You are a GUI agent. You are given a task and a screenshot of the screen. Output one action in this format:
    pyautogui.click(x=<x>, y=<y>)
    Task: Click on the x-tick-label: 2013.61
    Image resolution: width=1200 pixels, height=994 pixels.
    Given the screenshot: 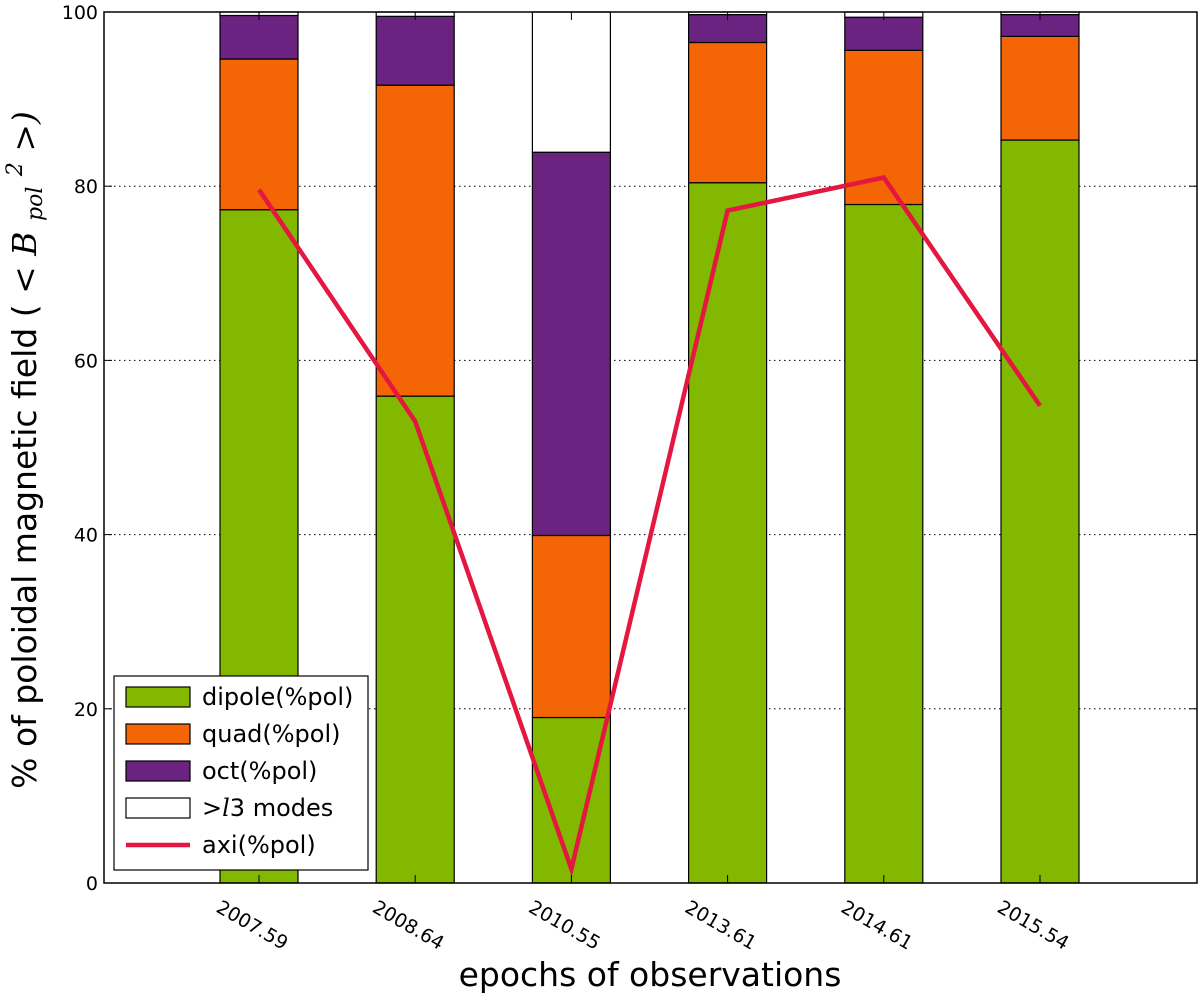 What is the action you would take?
    pyautogui.click(x=720, y=925)
    